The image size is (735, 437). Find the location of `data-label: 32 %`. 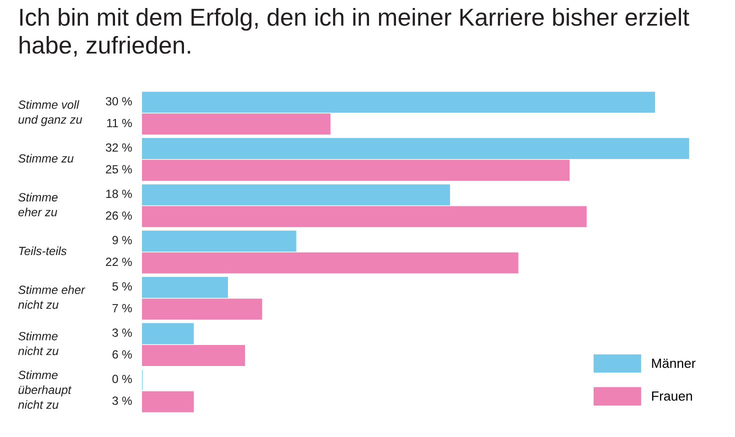

data-label: 32 % is located at coordinates (119, 147).